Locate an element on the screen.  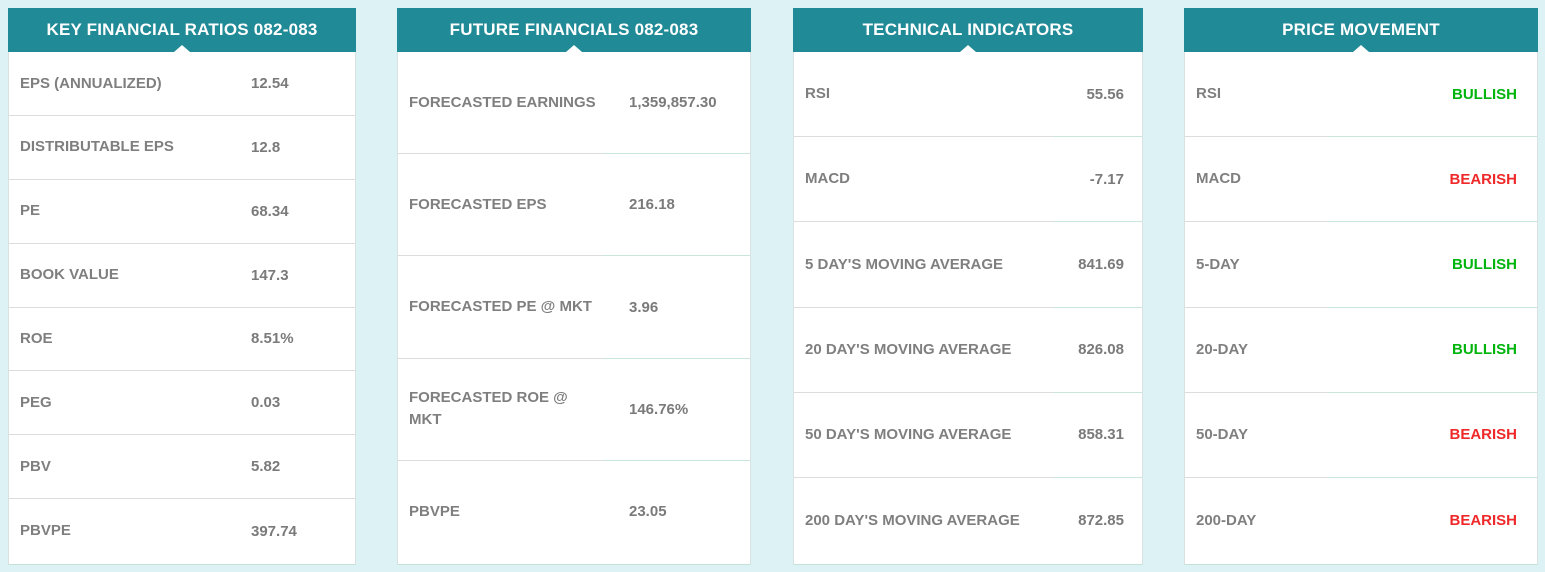
row-value: 12.54 is located at coordinates (303, 84).